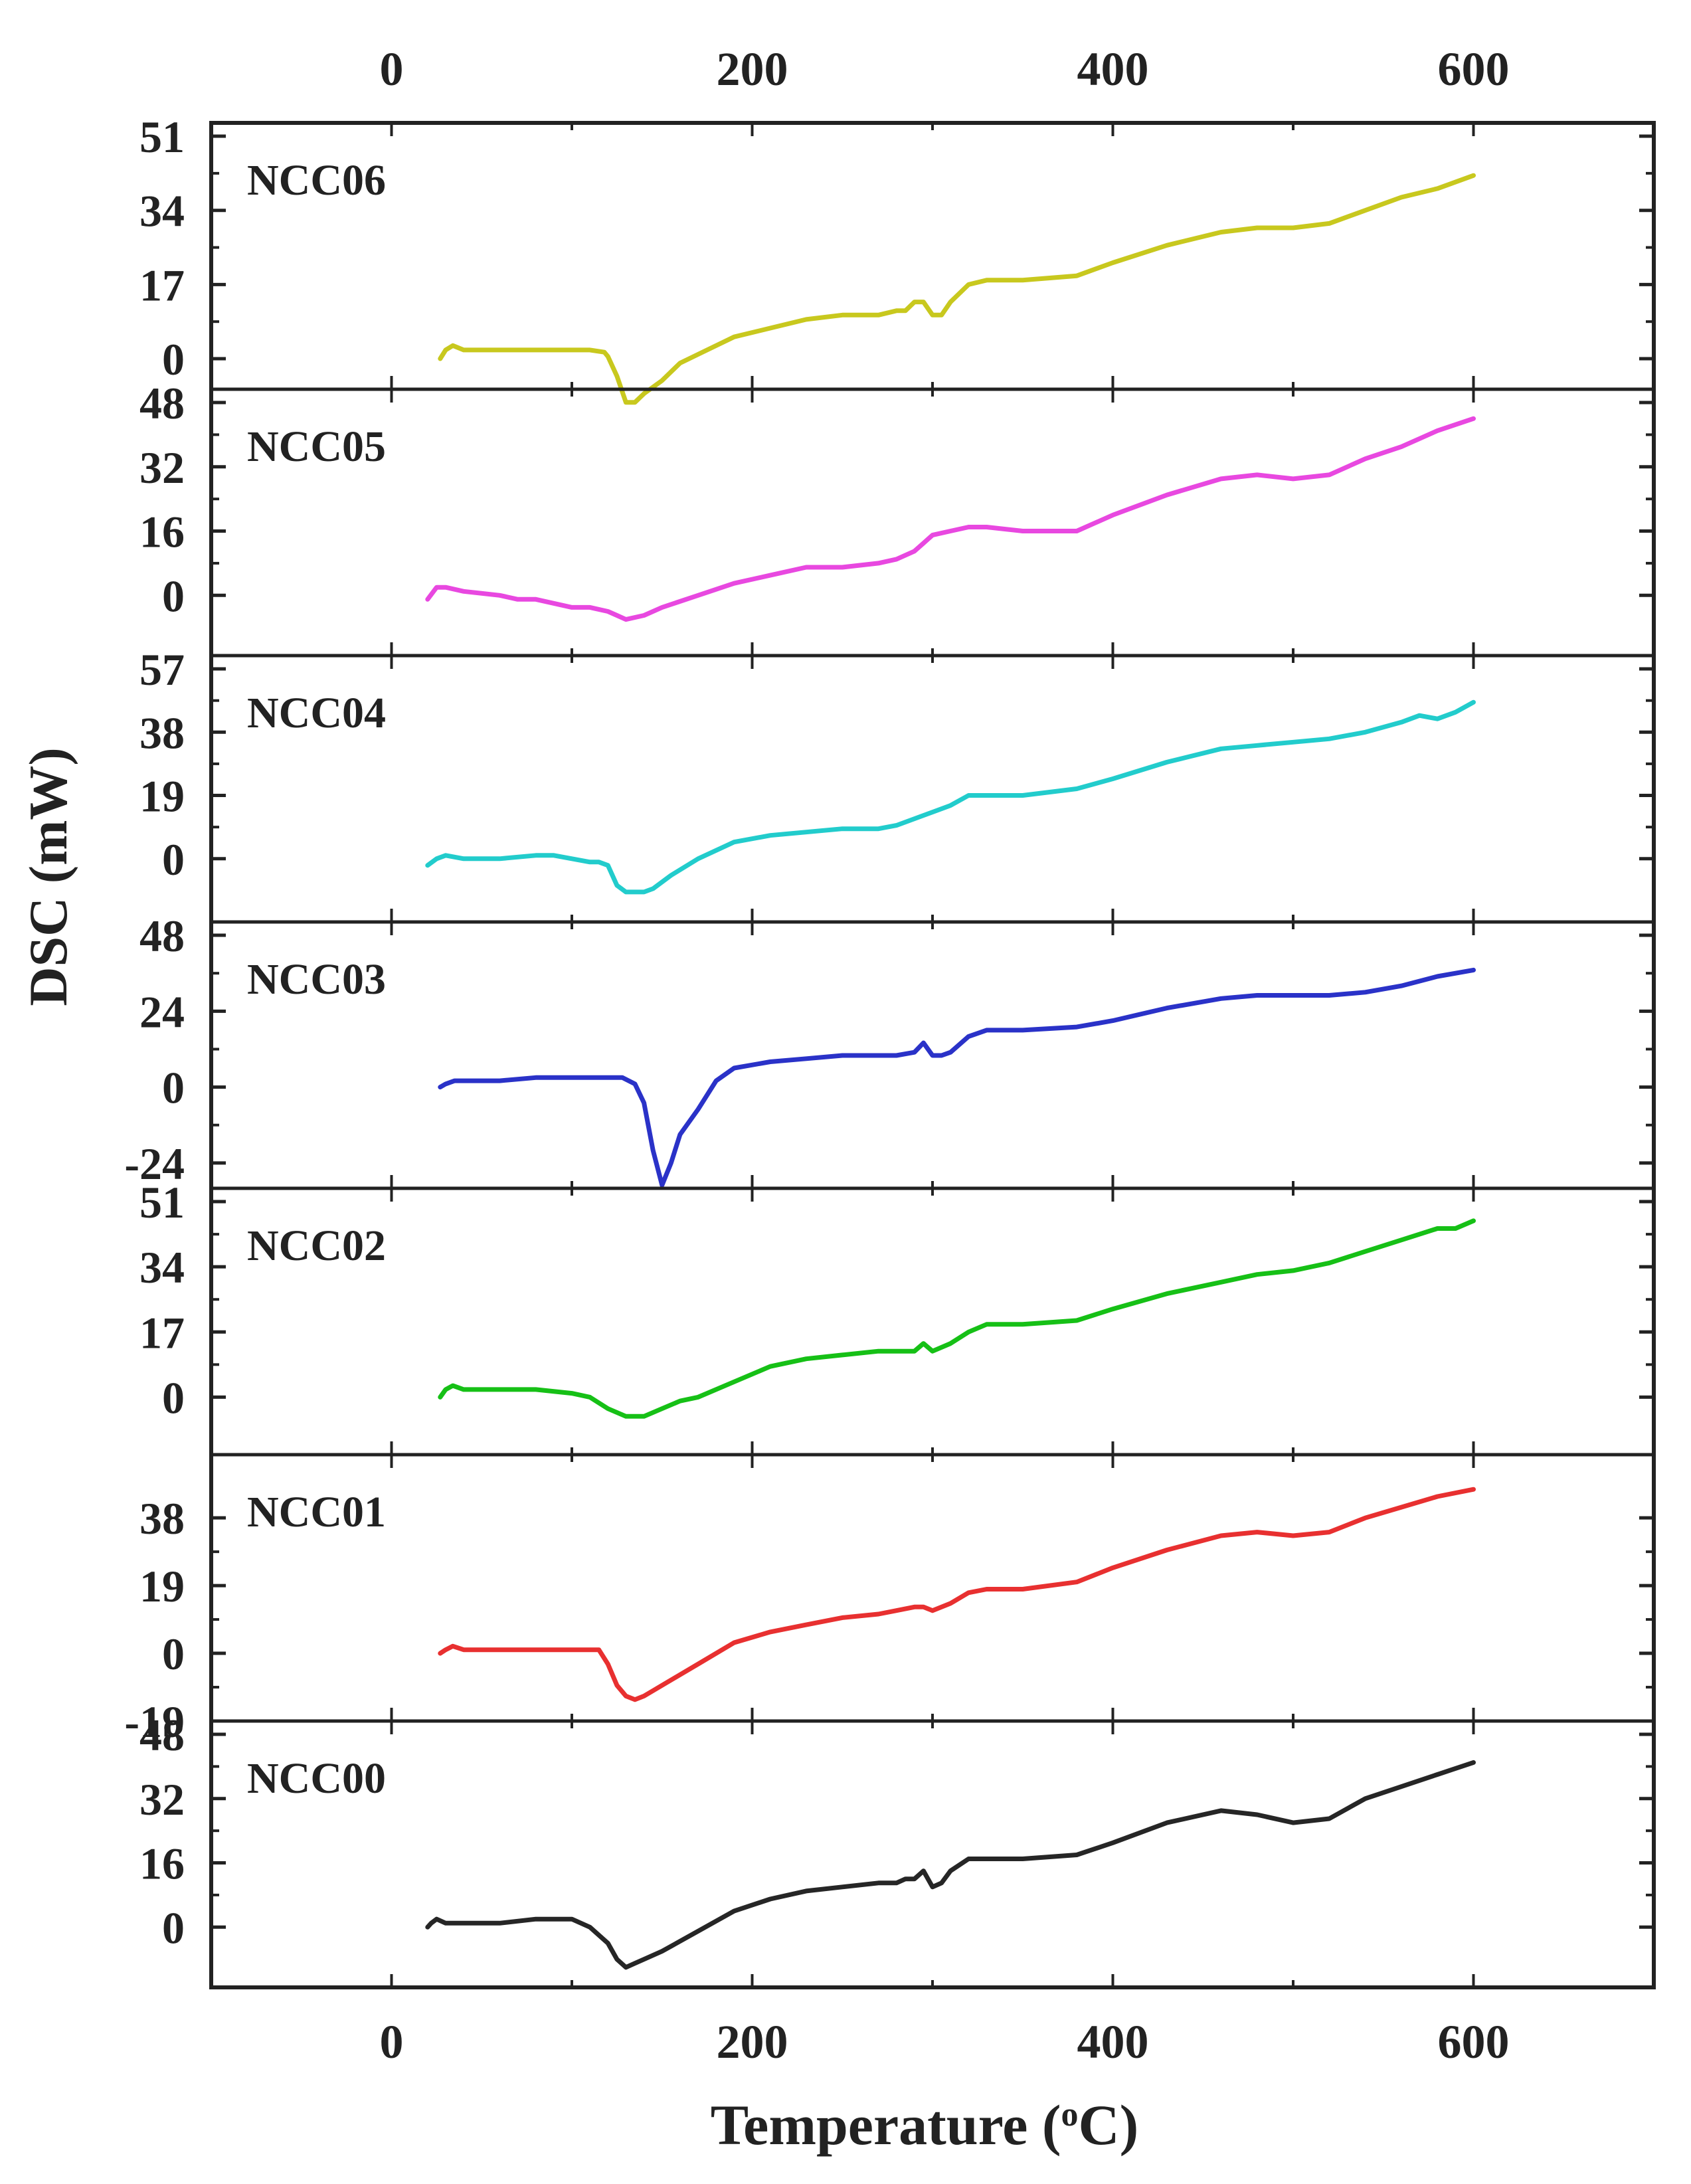  I want to click on panel-ncc01: -19 0 19 38 NCC01, so click(889, 1600).